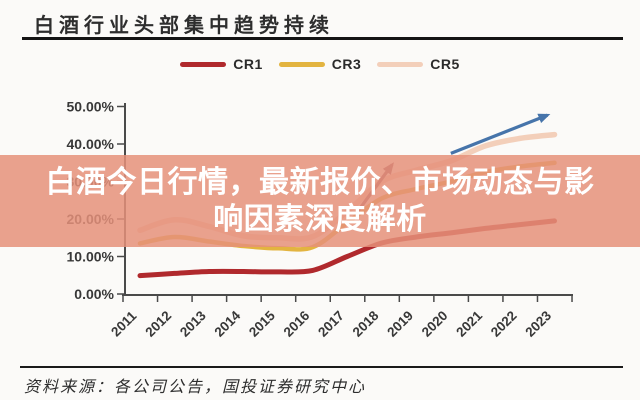 This screenshot has height=400, width=640. I want to click on legend-swatch-cr5, so click(400, 64).